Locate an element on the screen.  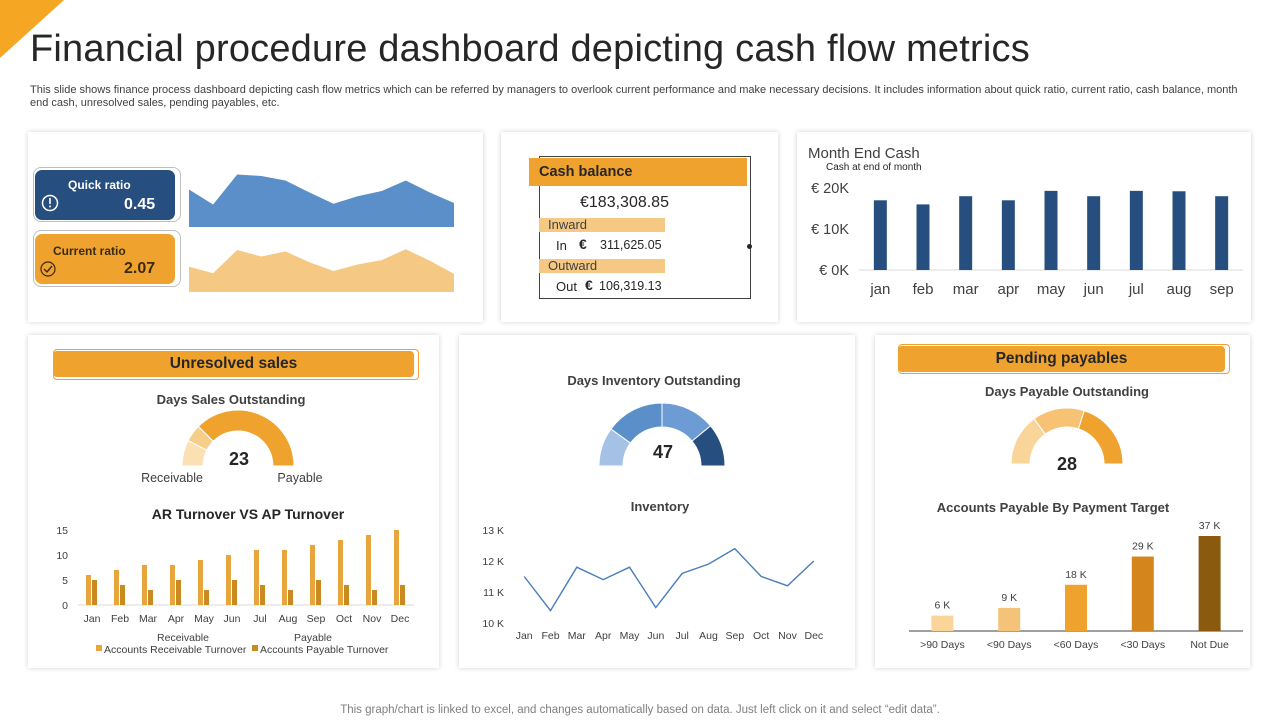
x-tick-label: Jul is located at coordinates (259, 619).